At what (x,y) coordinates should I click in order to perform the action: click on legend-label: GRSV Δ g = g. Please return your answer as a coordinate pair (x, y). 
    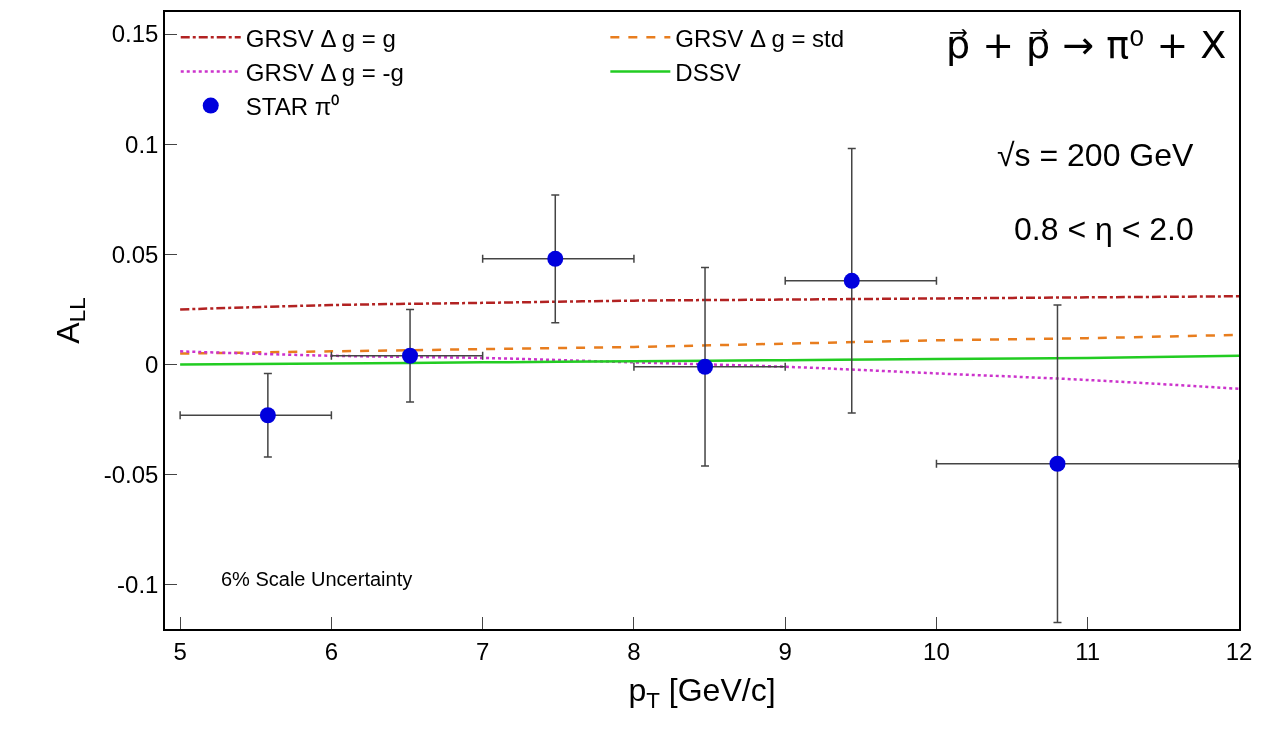
    Looking at the image, I should click on (320, 38).